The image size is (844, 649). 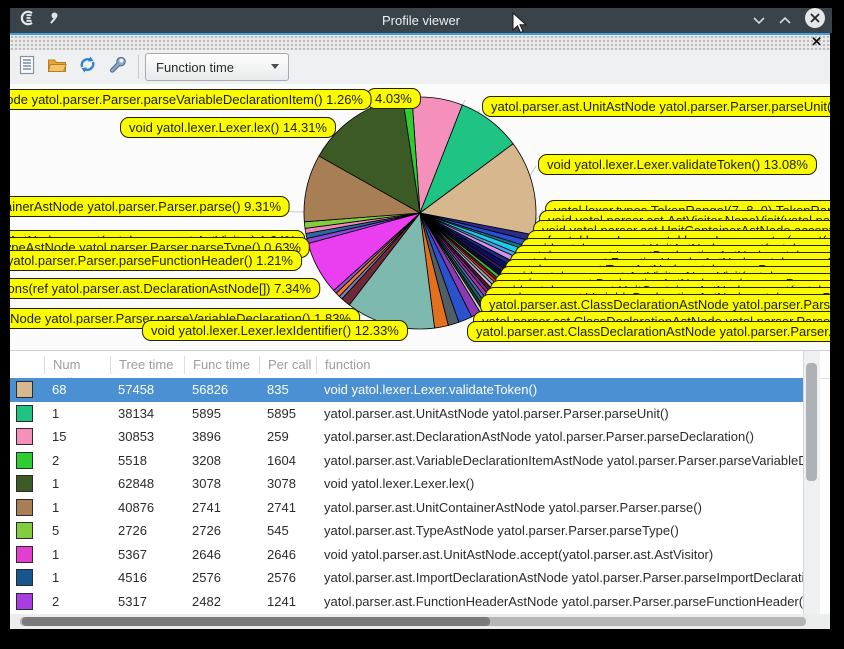 What do you see at coordinates (27, 365) in the screenshot?
I see `col-color` at bounding box center [27, 365].